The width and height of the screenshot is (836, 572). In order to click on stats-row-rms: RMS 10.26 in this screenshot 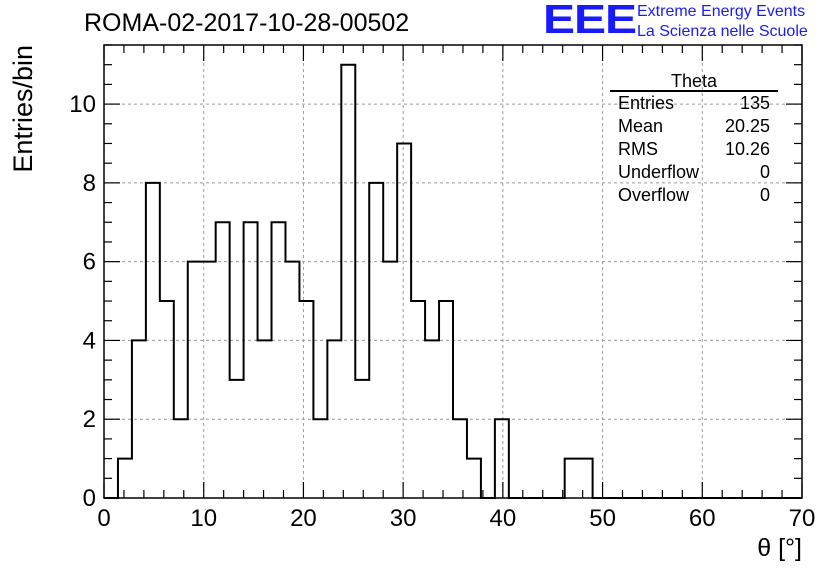, I will do `click(694, 149)`.